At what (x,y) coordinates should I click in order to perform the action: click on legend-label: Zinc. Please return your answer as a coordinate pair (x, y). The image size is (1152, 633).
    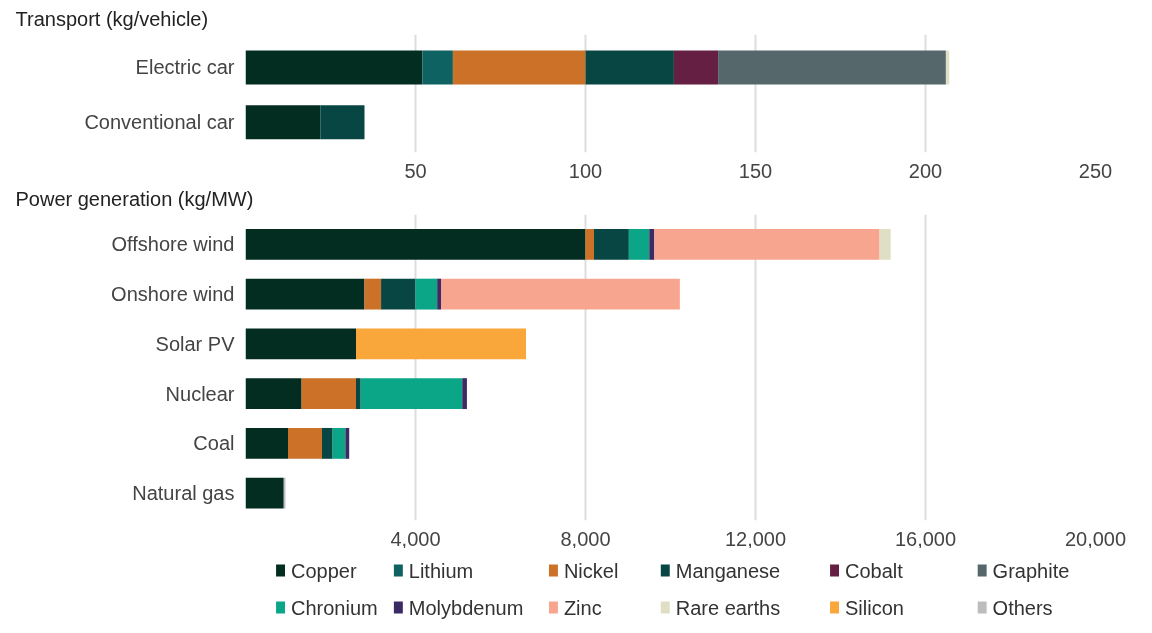
    Looking at the image, I should click on (582, 607).